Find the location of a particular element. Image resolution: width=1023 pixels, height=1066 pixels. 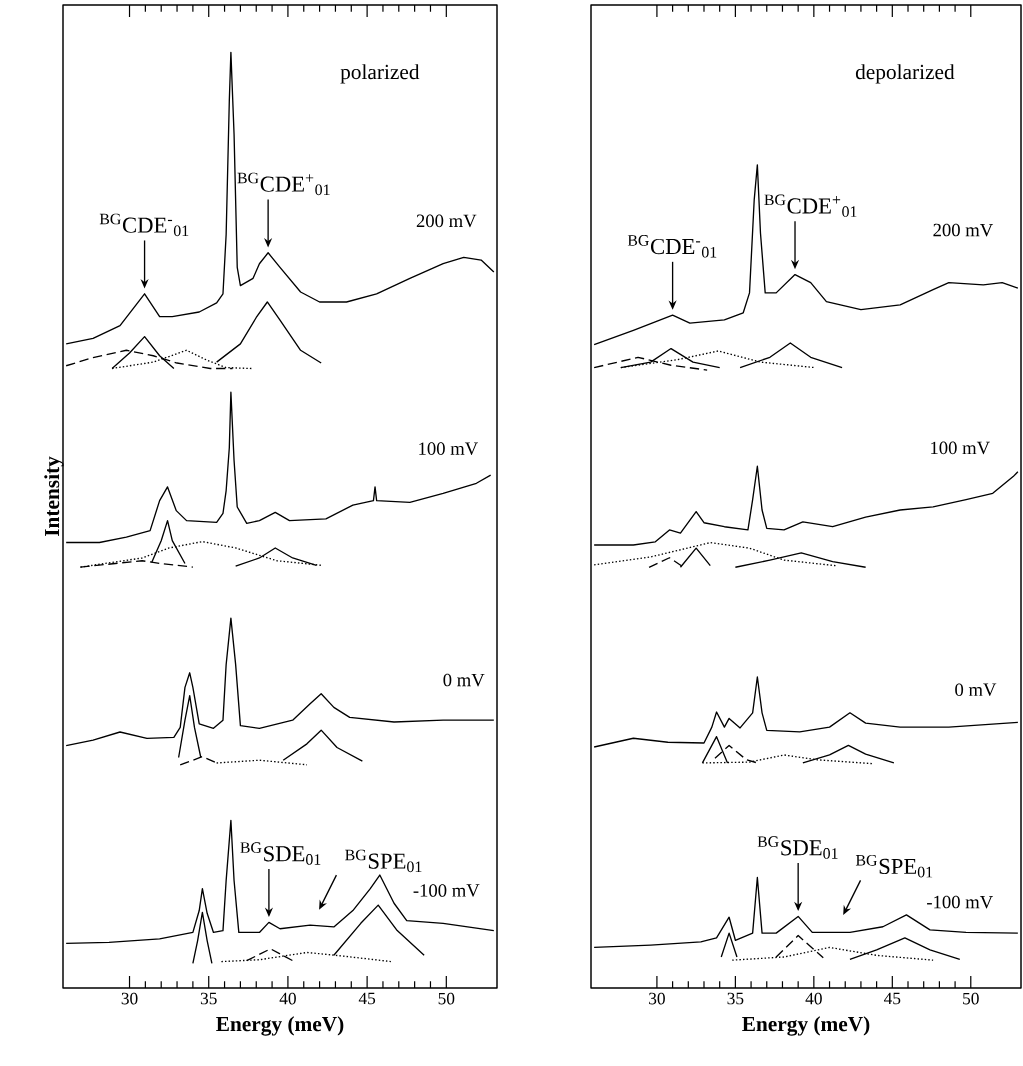

text: polarized is located at coordinates (380, 74).